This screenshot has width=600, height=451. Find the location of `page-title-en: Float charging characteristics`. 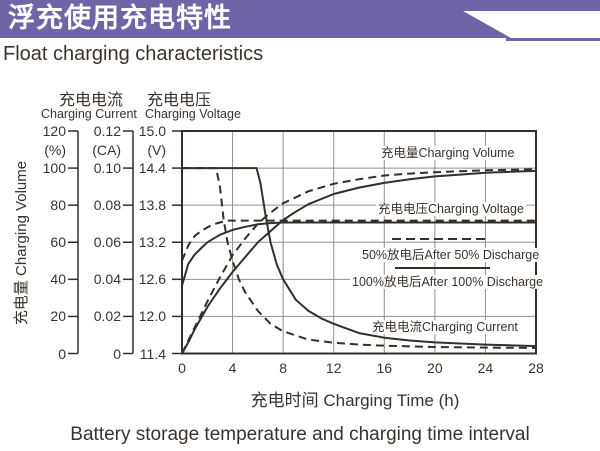

page-title-en: Float charging characteristics is located at coordinates (133, 54).